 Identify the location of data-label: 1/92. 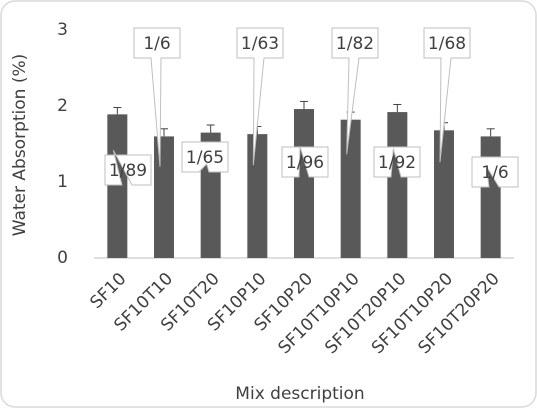
(397, 163).